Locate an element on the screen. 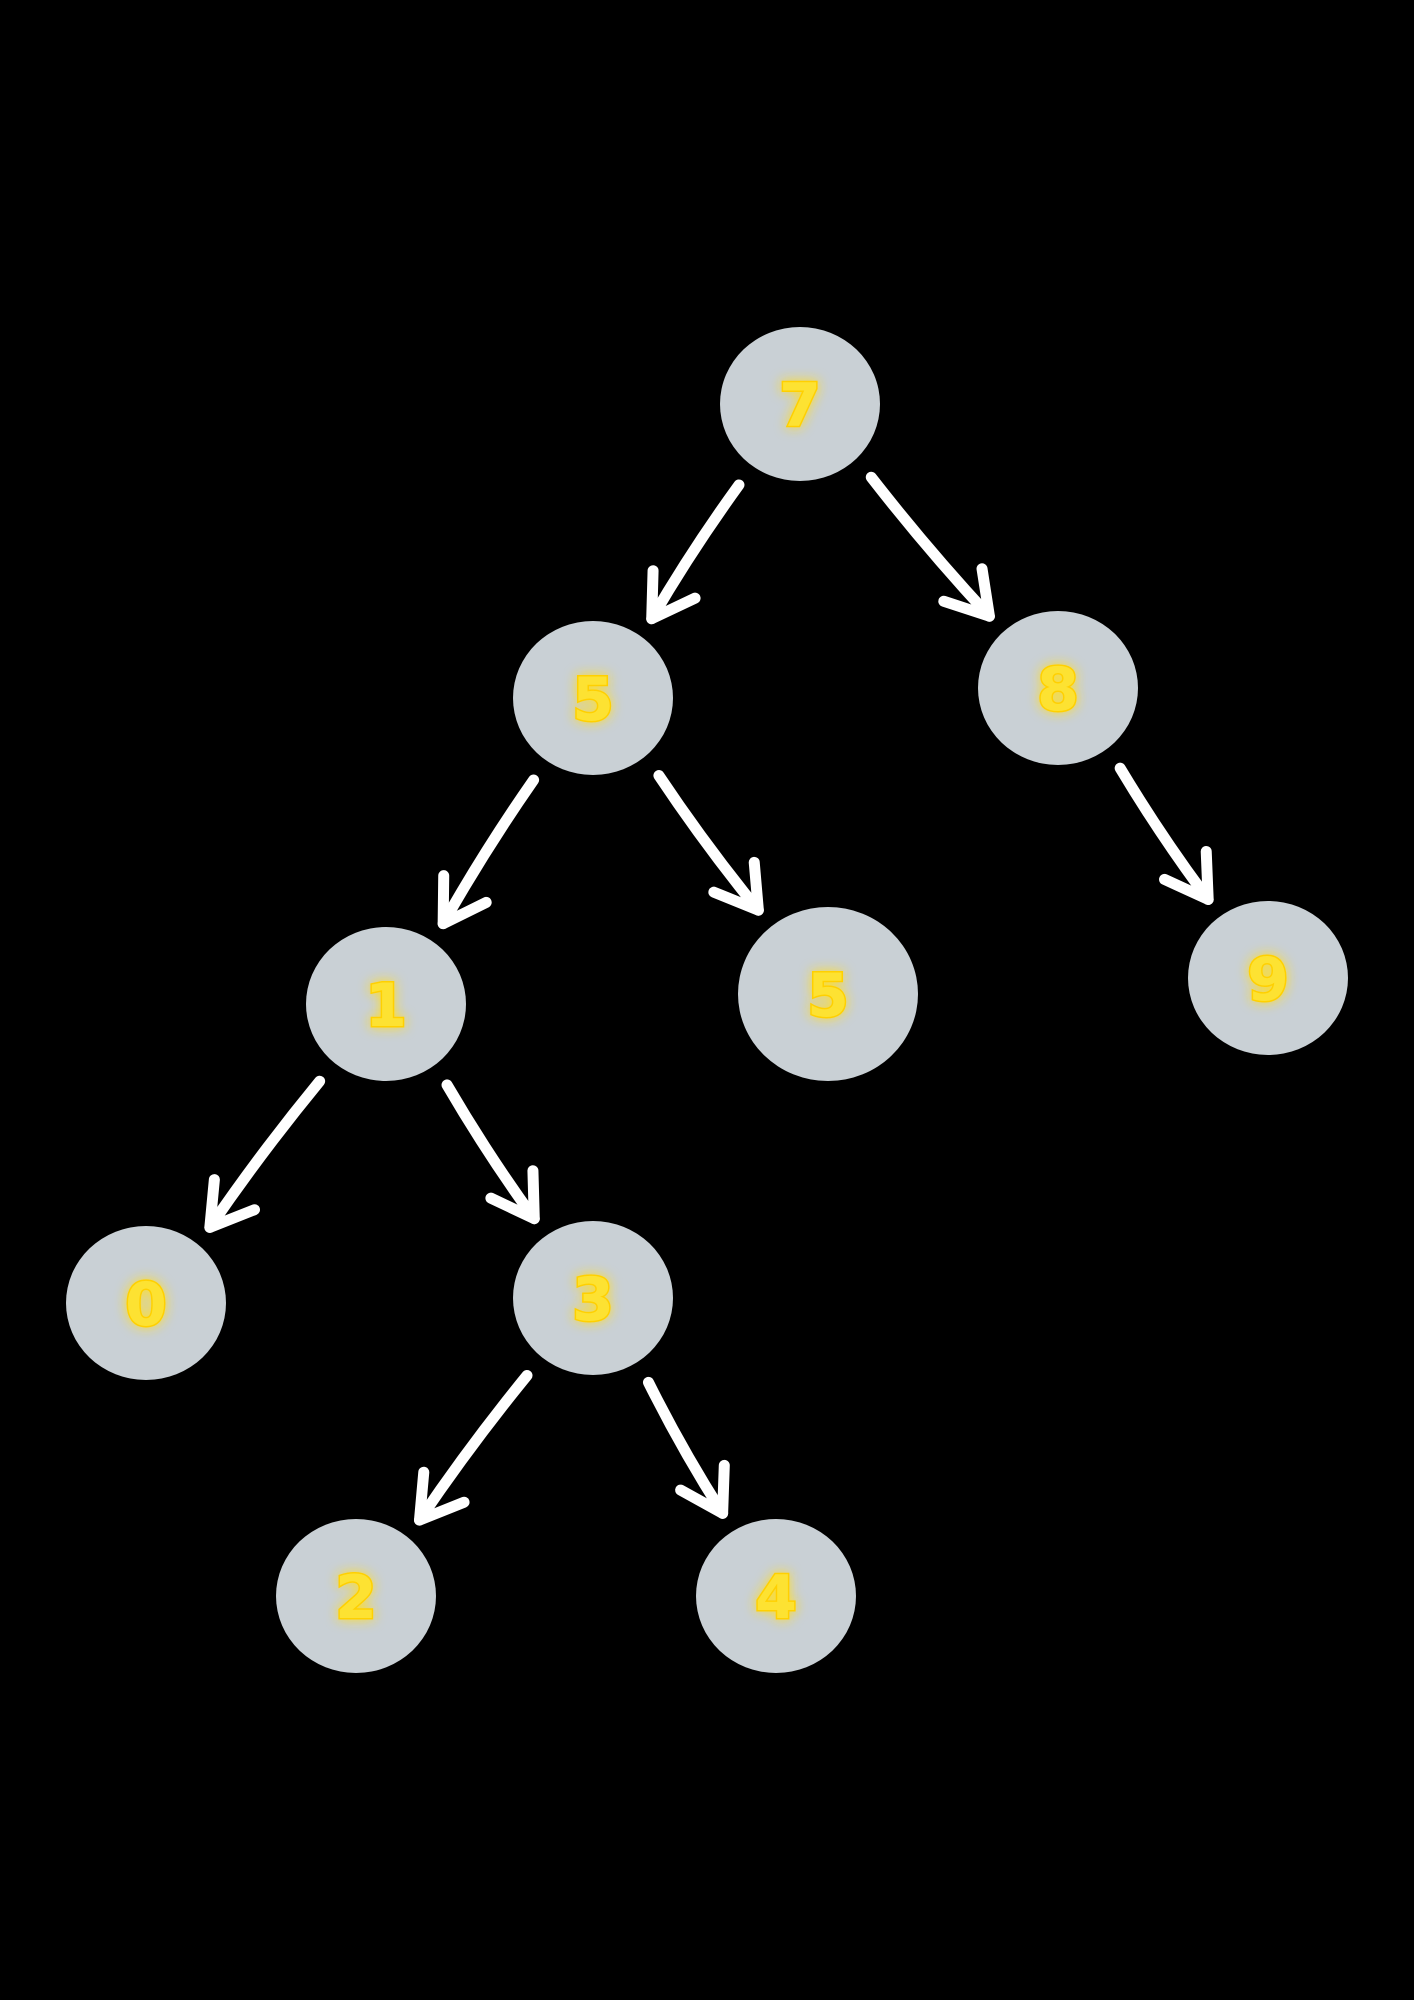 This screenshot has width=1414, height=2000. node-label: 7 is located at coordinates (800, 406).